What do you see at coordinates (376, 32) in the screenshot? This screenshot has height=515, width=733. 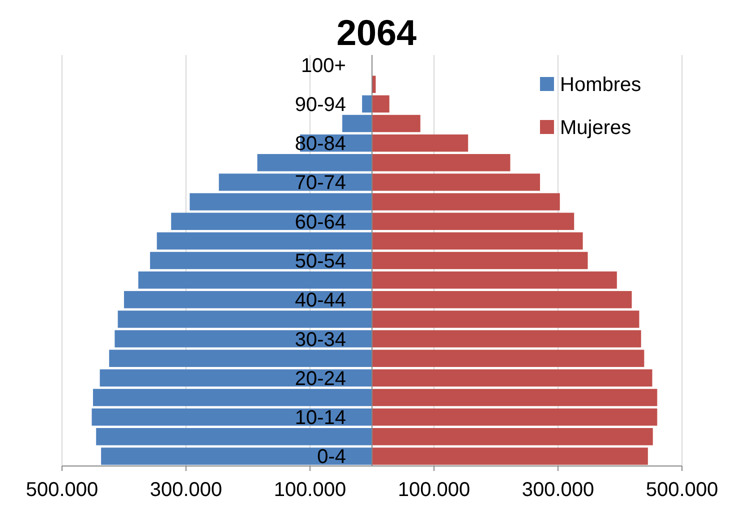 I see `chart-title: 2064` at bounding box center [376, 32].